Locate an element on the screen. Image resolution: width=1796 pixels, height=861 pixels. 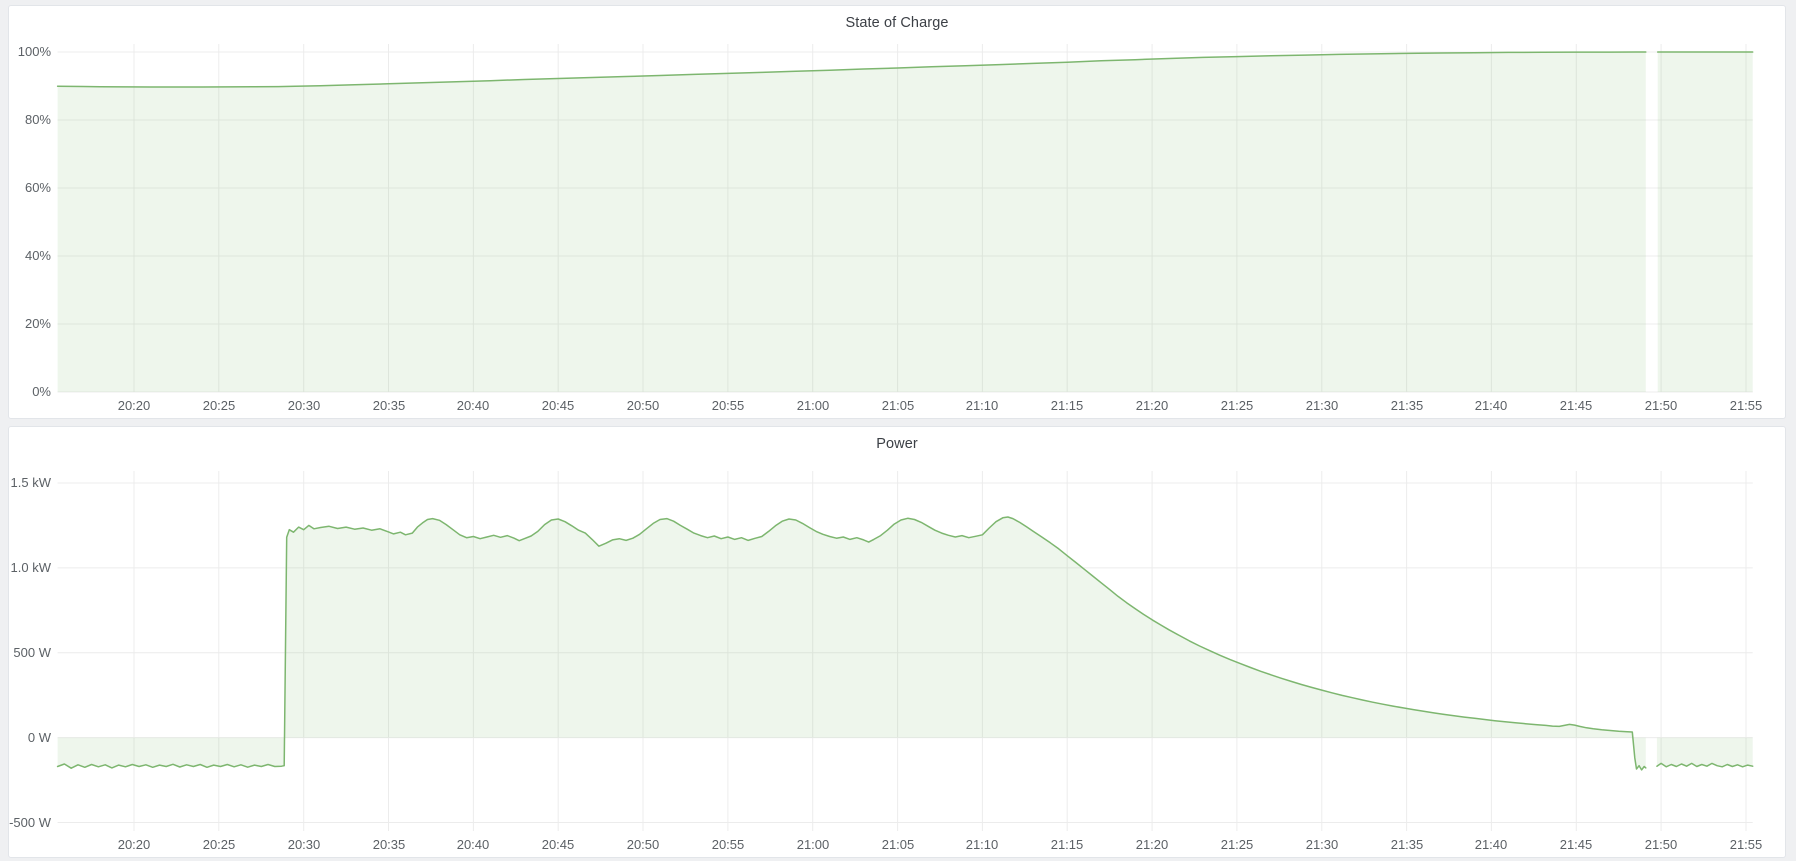
y-tick-label: 80% is located at coordinates (37, 119).